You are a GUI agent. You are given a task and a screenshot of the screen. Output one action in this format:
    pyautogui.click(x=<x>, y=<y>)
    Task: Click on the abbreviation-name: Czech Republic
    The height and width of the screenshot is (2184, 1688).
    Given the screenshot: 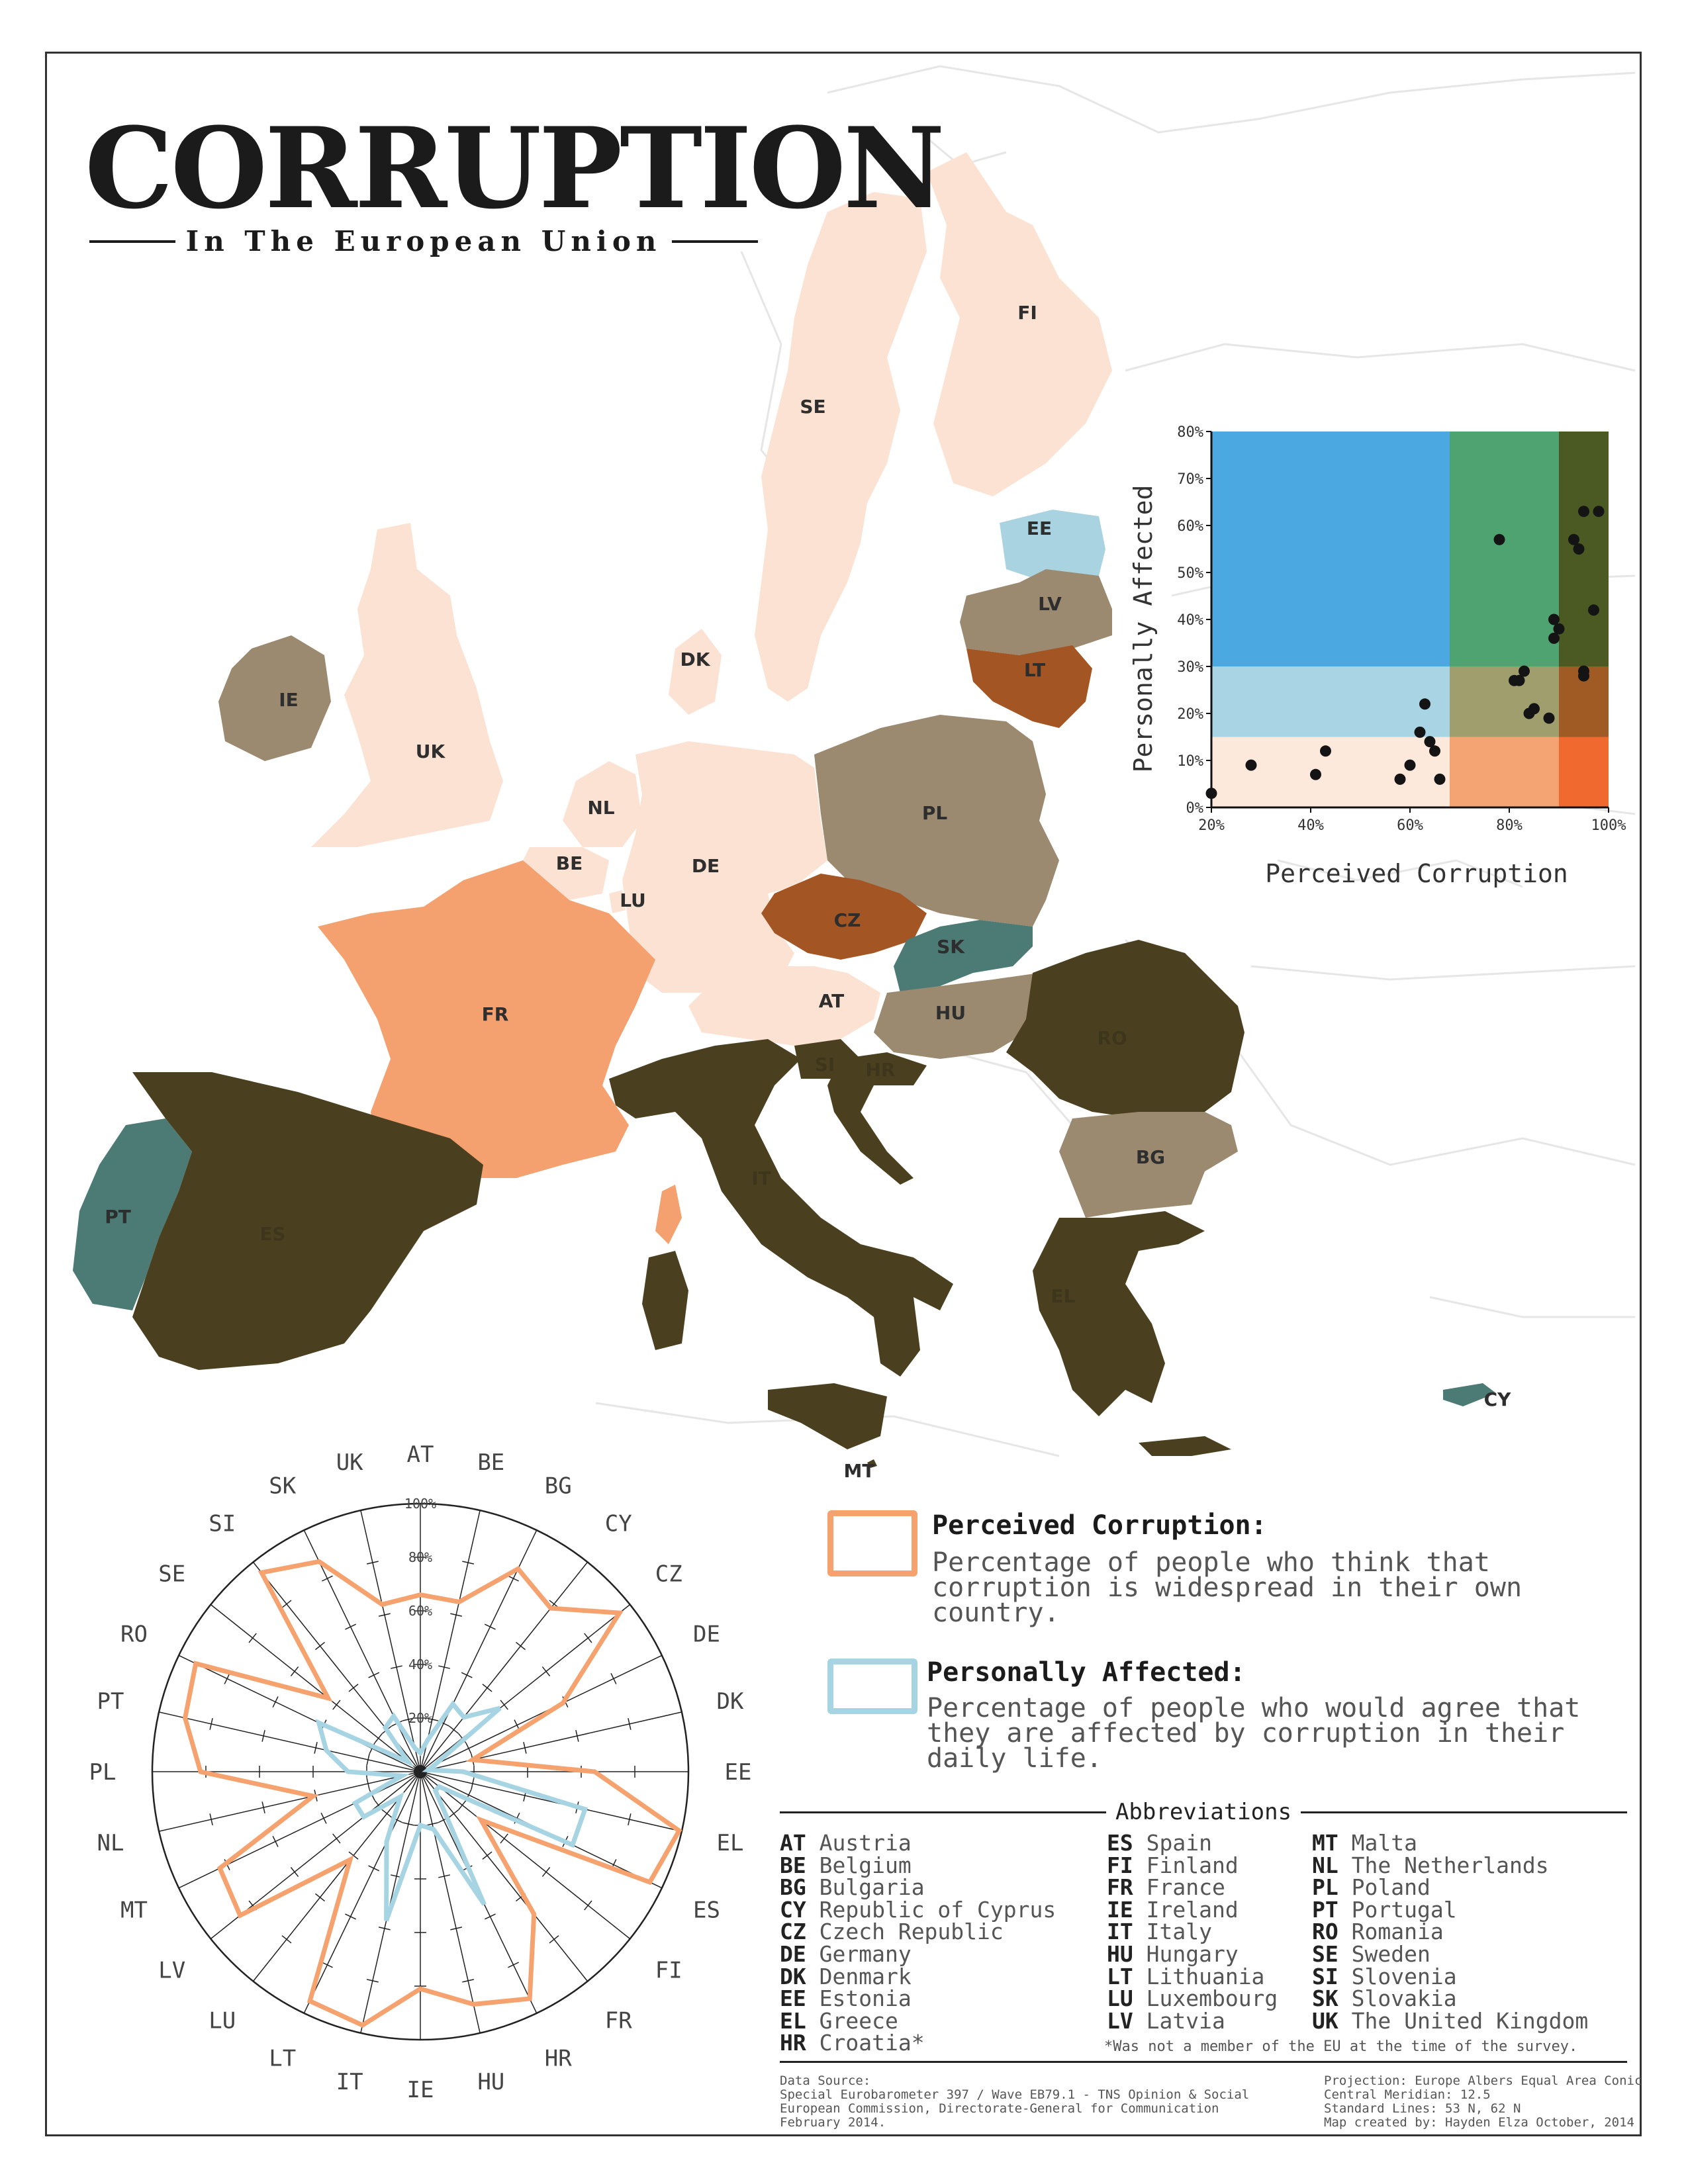 What is the action you would take?
    pyautogui.click(x=905, y=1932)
    